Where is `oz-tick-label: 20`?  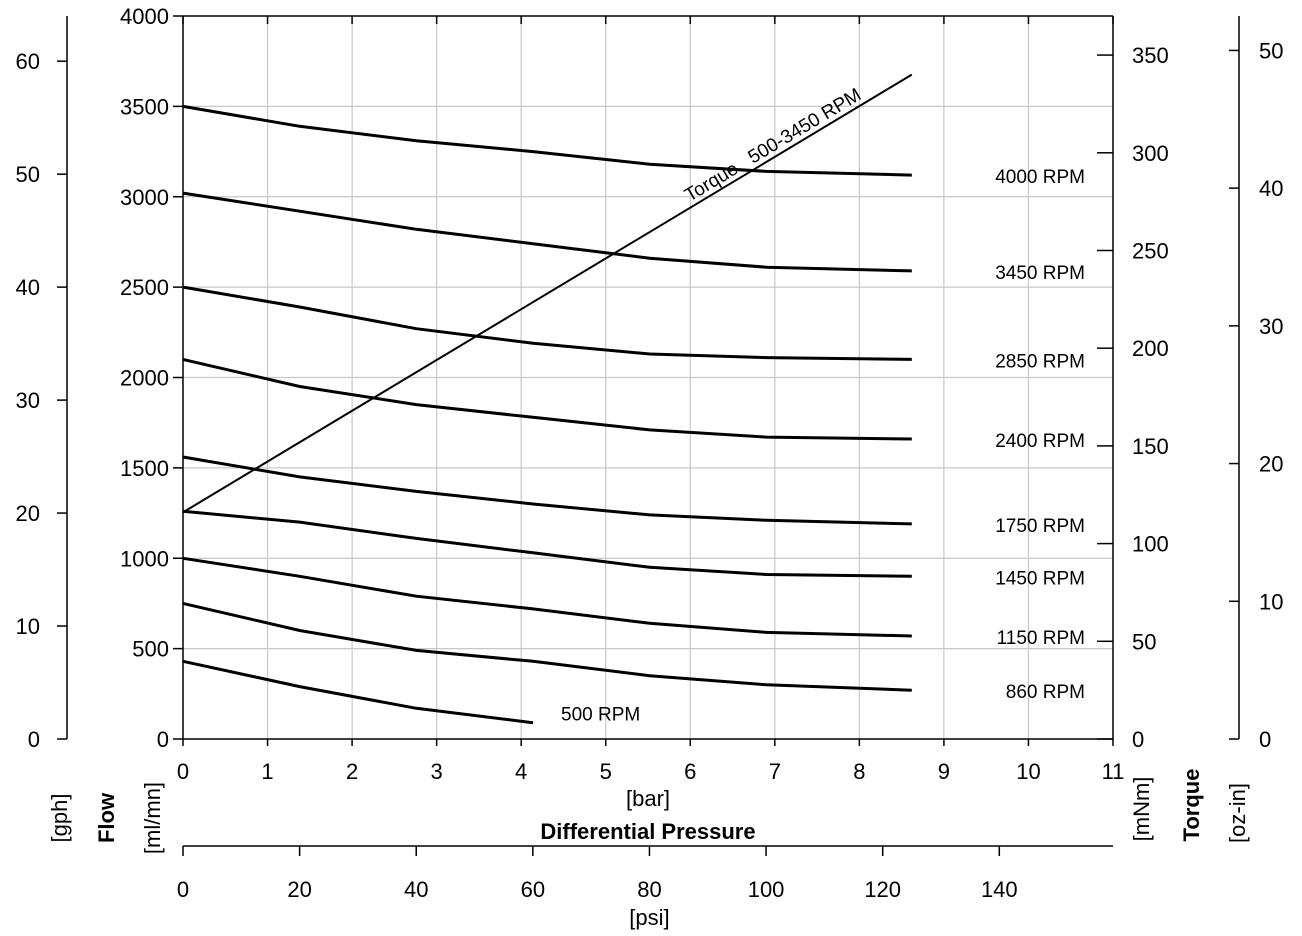 oz-tick-label: 20 is located at coordinates (1271, 464).